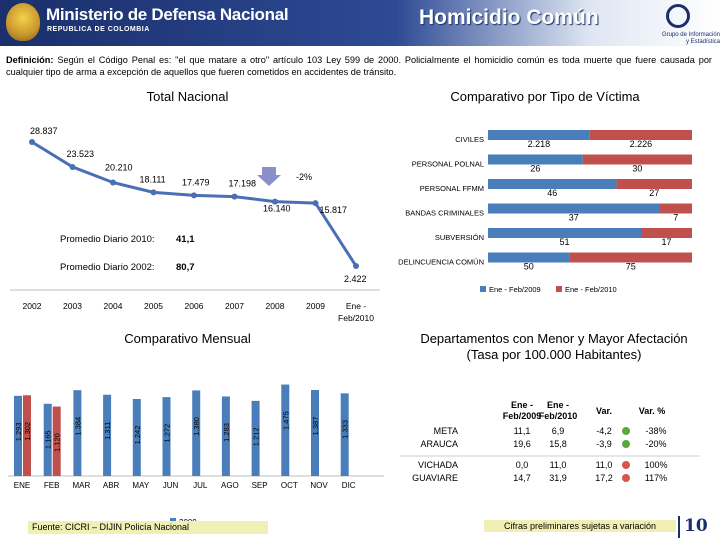 This screenshot has width=720, height=540. I want to click on monthly-value-label: 1.293, so click(18, 431).